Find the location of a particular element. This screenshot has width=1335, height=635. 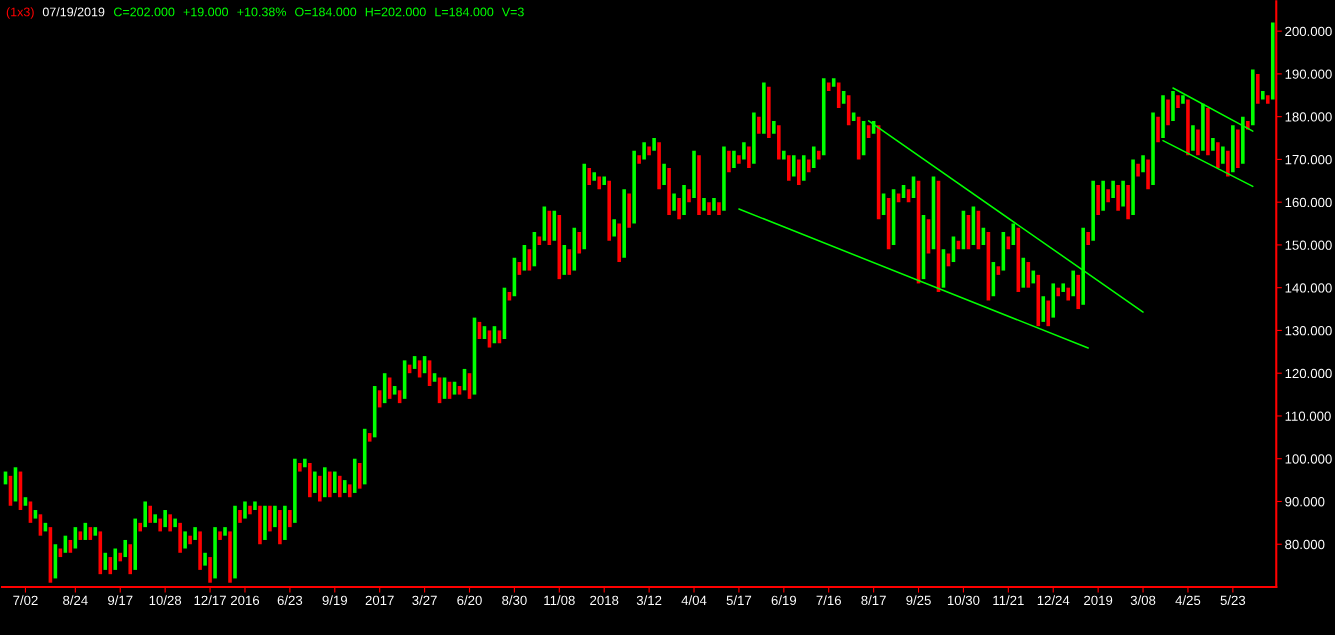

x-tick-label: 8/30 is located at coordinates (514, 600).